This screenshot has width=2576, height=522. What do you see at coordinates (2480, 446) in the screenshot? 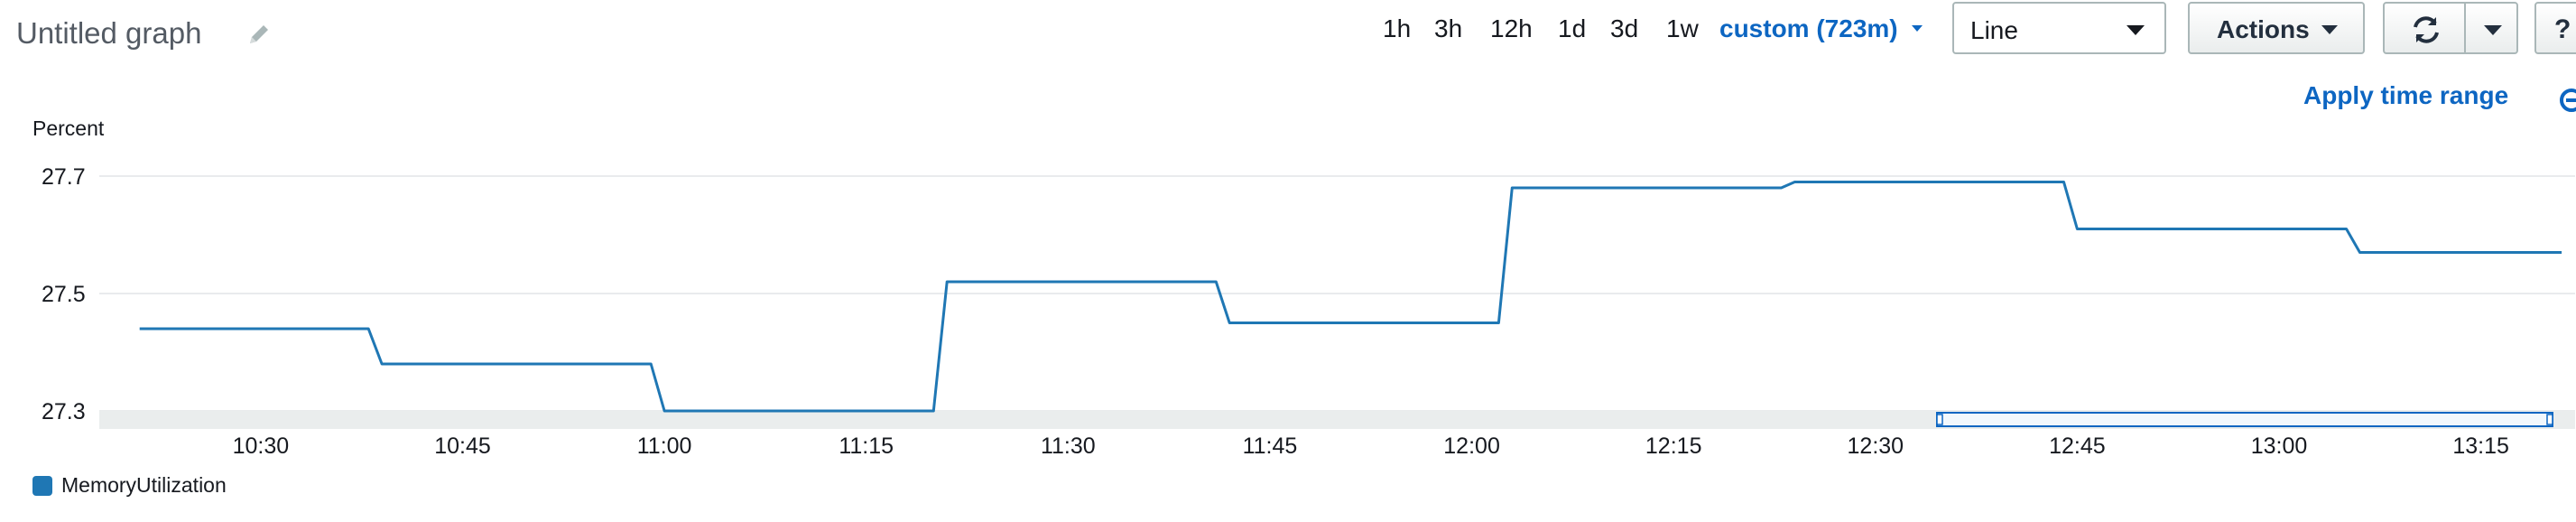
I see `x-tick-label: 13:15` at bounding box center [2480, 446].